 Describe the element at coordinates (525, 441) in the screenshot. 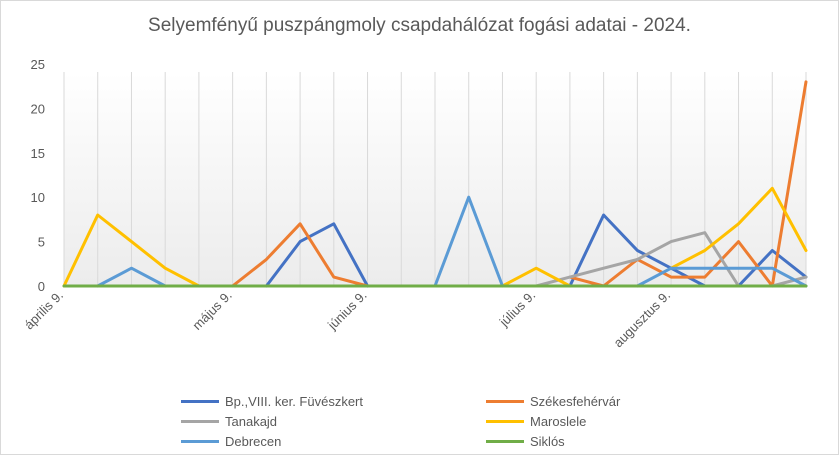

I see `legend-item: Siklós` at that location.